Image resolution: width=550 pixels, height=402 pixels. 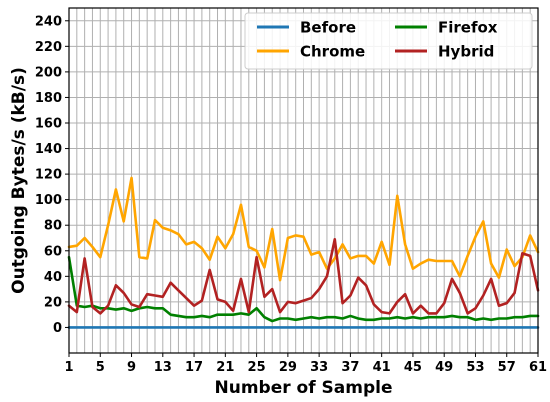 What do you see at coordinates (288, 367) in the screenshot?
I see `x-tick-label: 29` at bounding box center [288, 367].